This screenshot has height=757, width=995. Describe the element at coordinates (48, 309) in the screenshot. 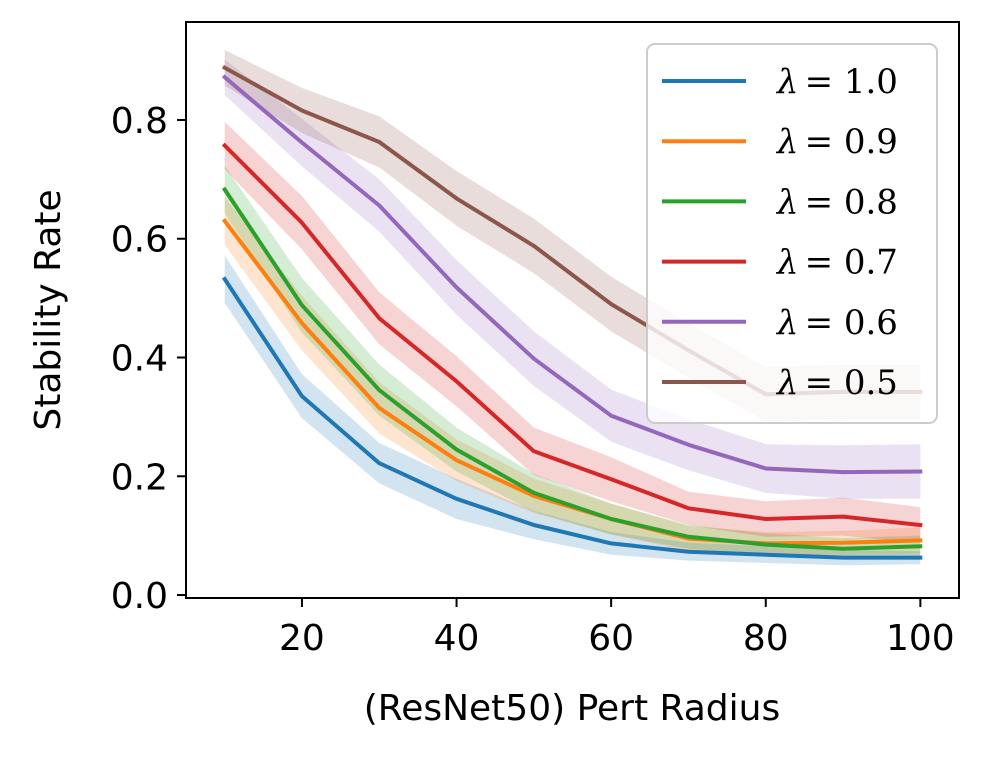

I see `y-axis-label: Stability Rate` at that location.